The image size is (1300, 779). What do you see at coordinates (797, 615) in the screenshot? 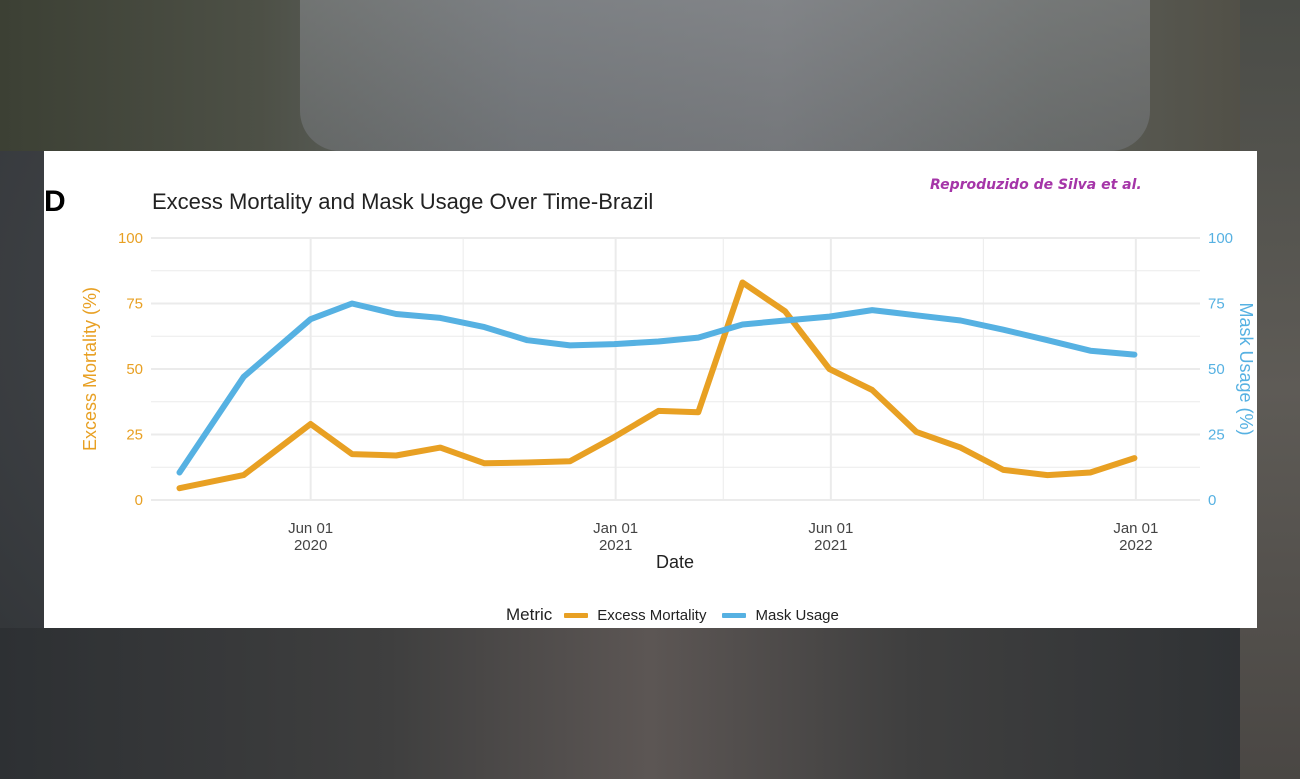
I see `legend-label-mask-usage: Mask Usage` at bounding box center [797, 615].